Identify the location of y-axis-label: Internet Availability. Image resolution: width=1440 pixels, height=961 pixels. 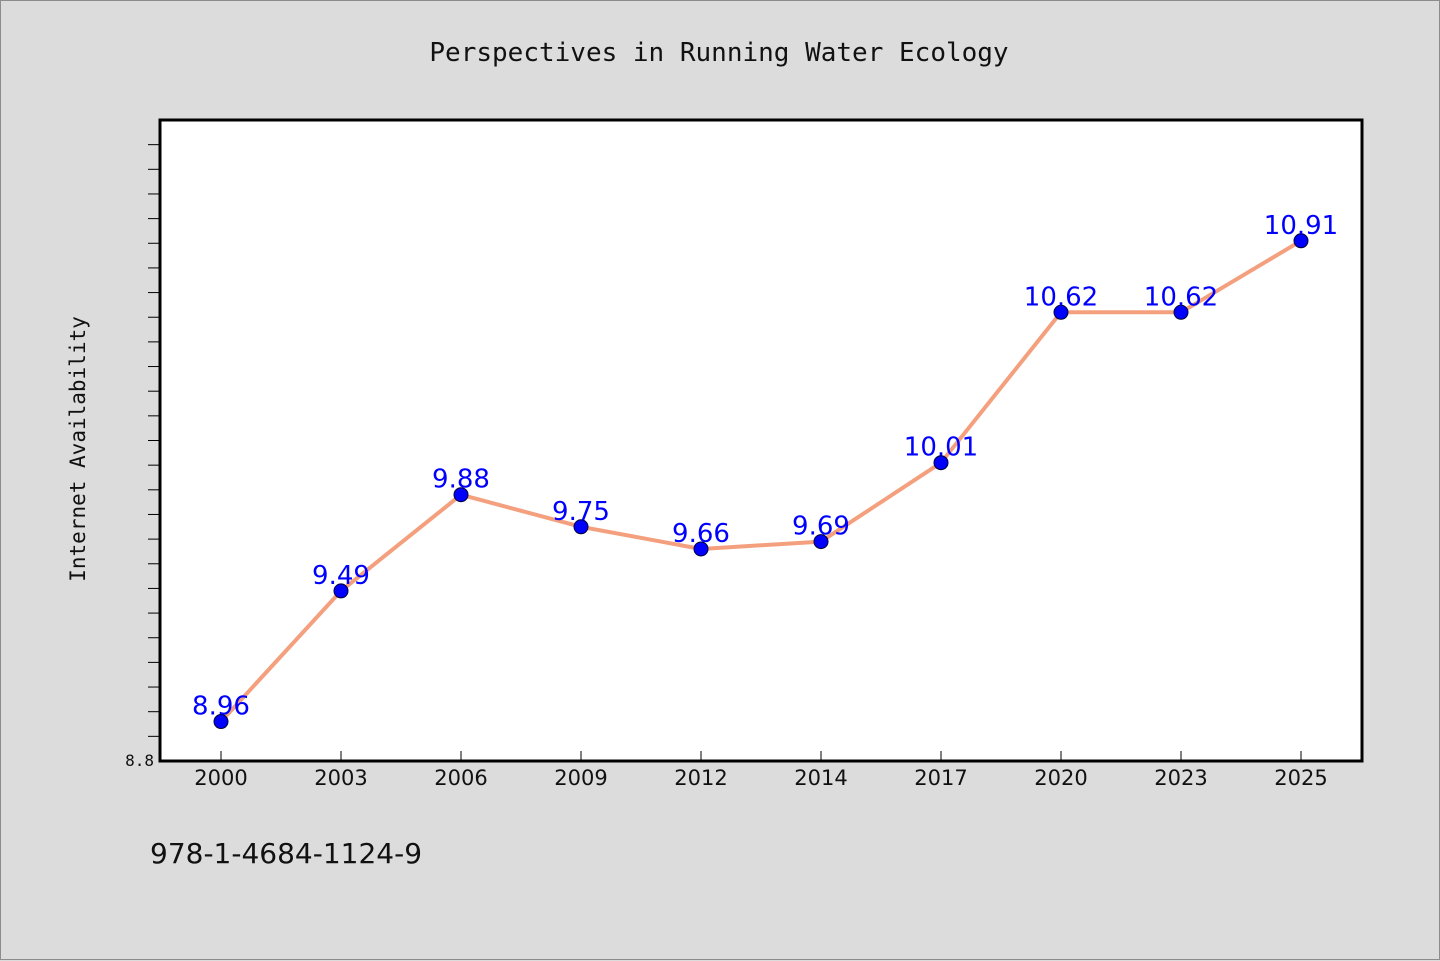
(78, 449).